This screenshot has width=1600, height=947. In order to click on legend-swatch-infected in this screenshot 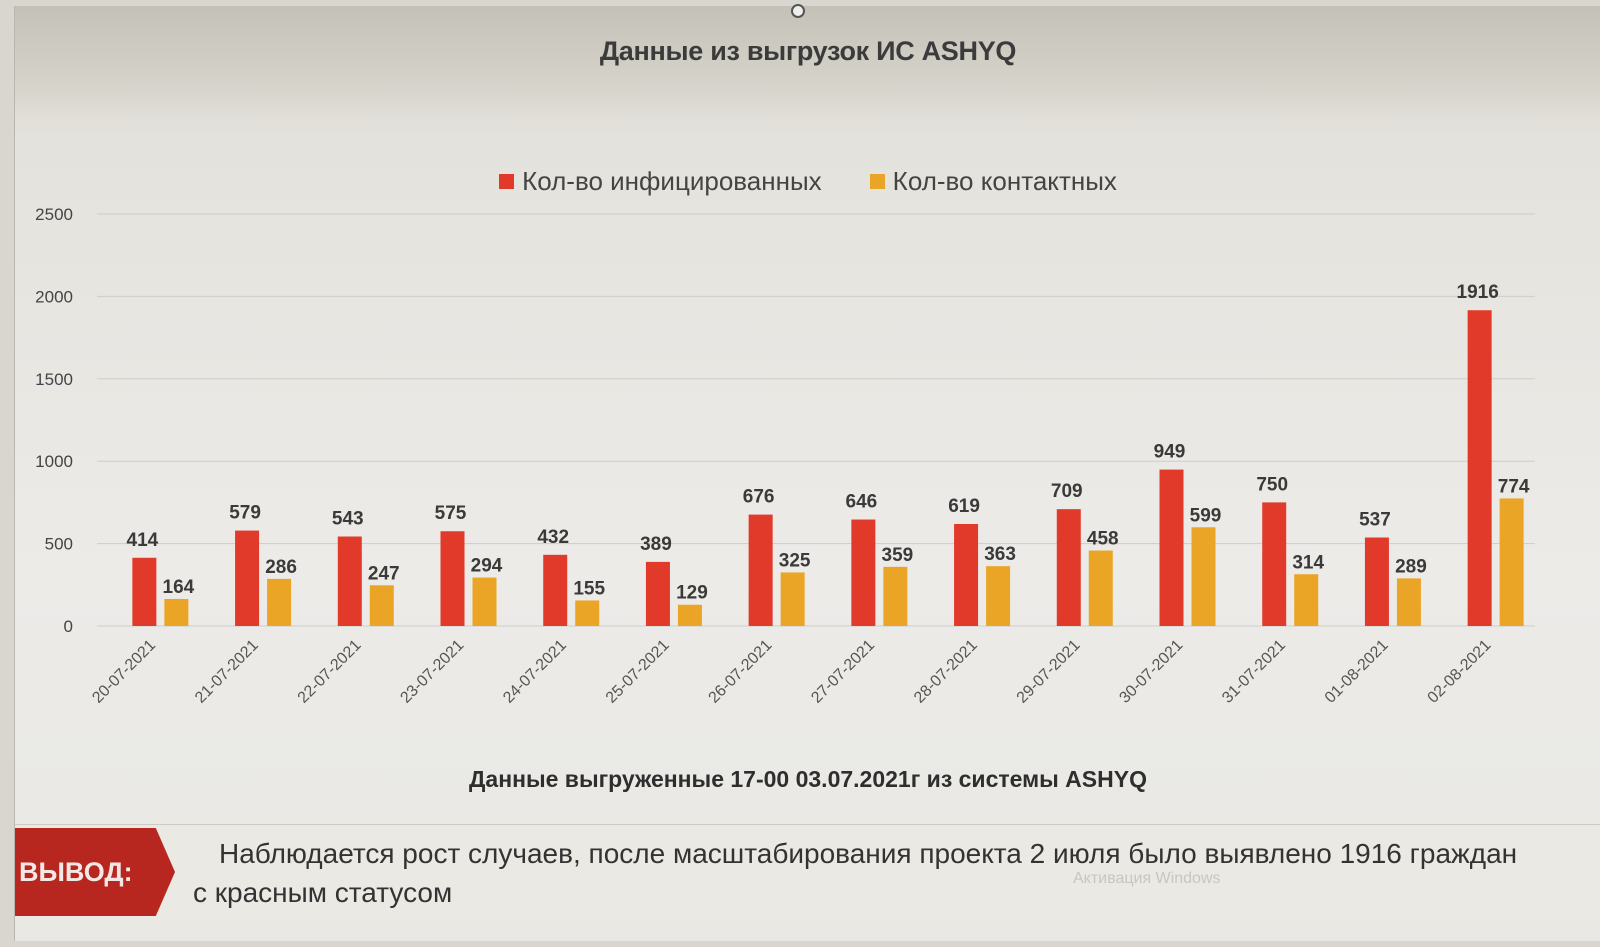, I will do `click(507, 181)`.